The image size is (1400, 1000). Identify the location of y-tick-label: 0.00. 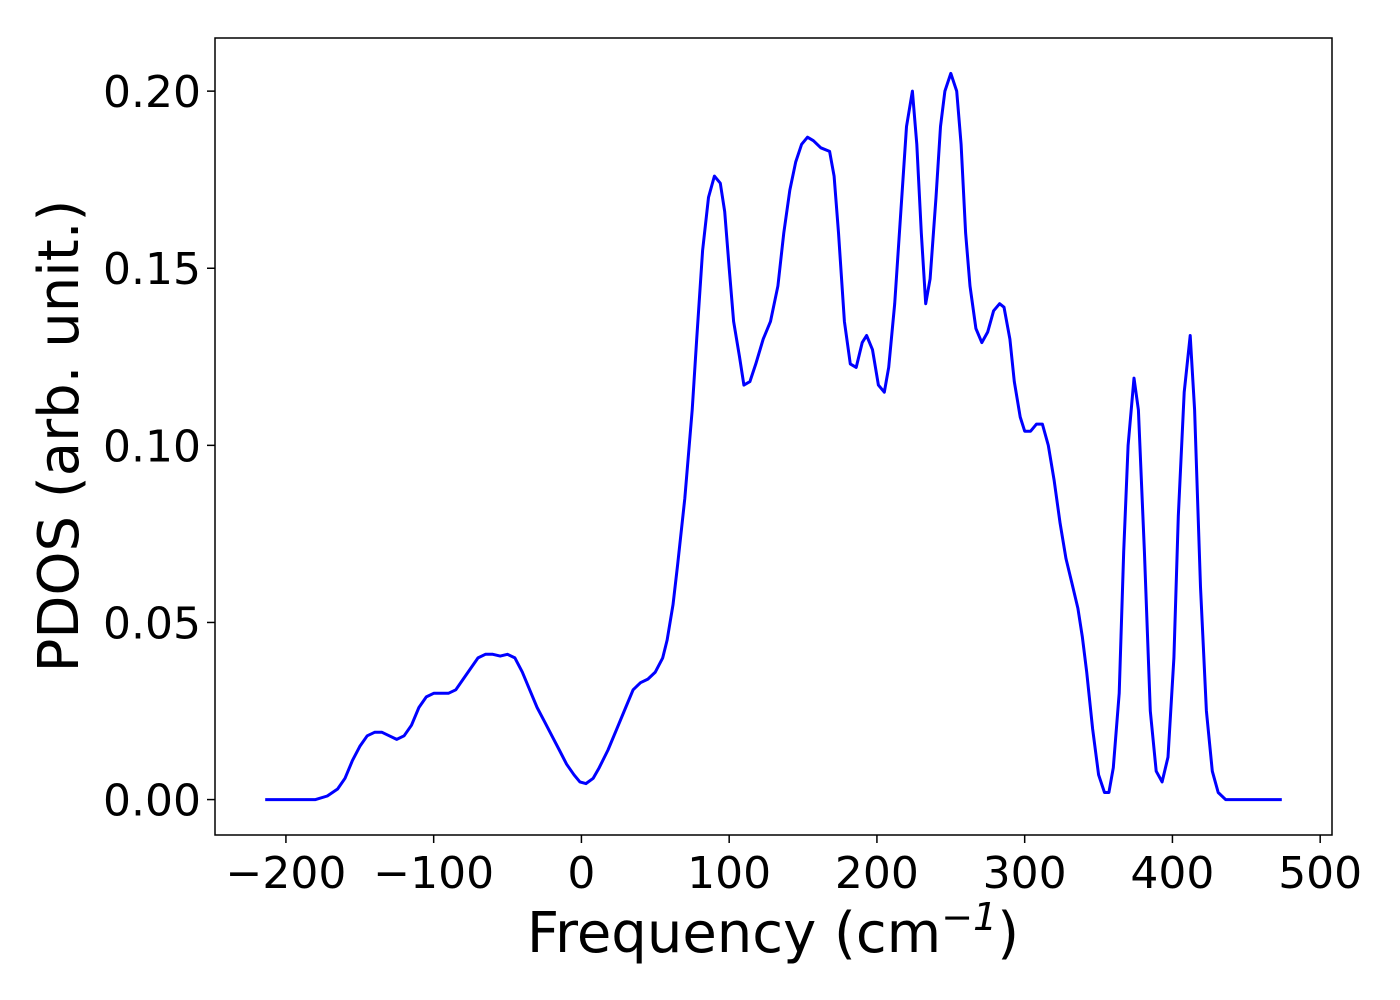
(152, 801).